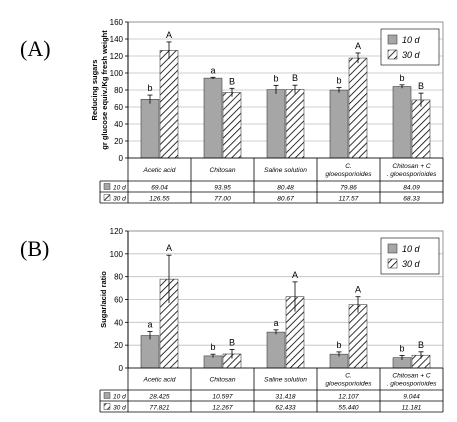 The width and height of the screenshot is (457, 422). Describe the element at coordinates (411, 55) in the screenshot. I see `legend-label: 30 d` at that location.